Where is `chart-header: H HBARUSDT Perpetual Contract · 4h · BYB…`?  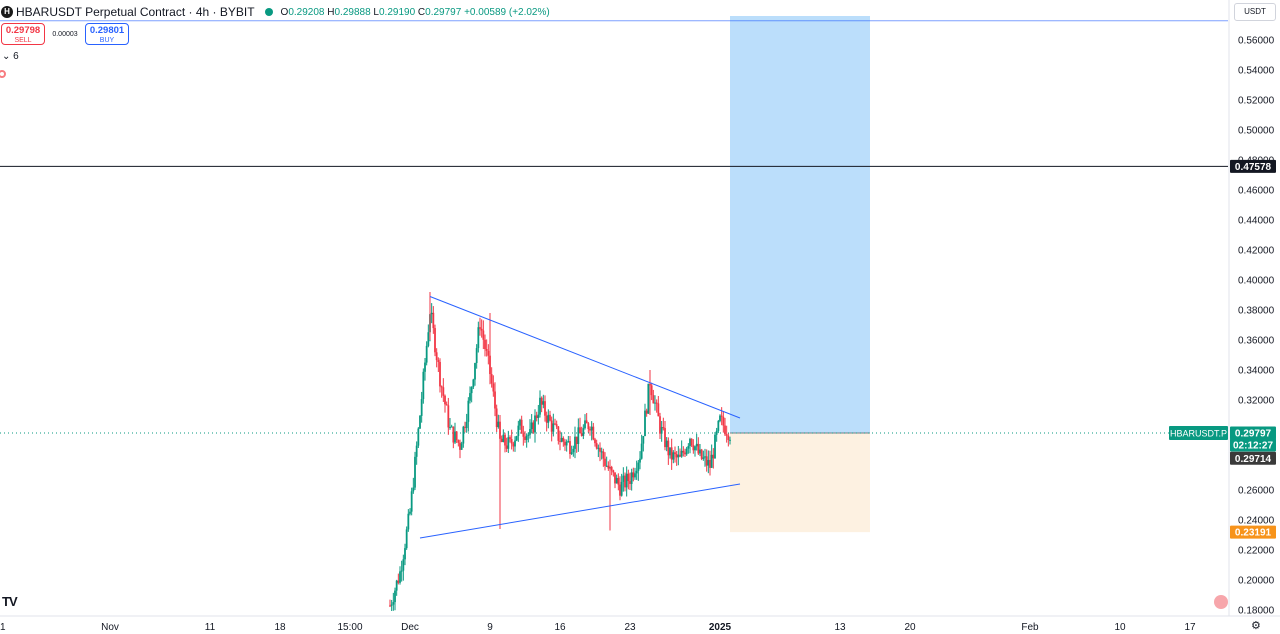
chart-header: H HBARUSDT Perpetual Contract · 4h · BYB… is located at coordinates (275, 12).